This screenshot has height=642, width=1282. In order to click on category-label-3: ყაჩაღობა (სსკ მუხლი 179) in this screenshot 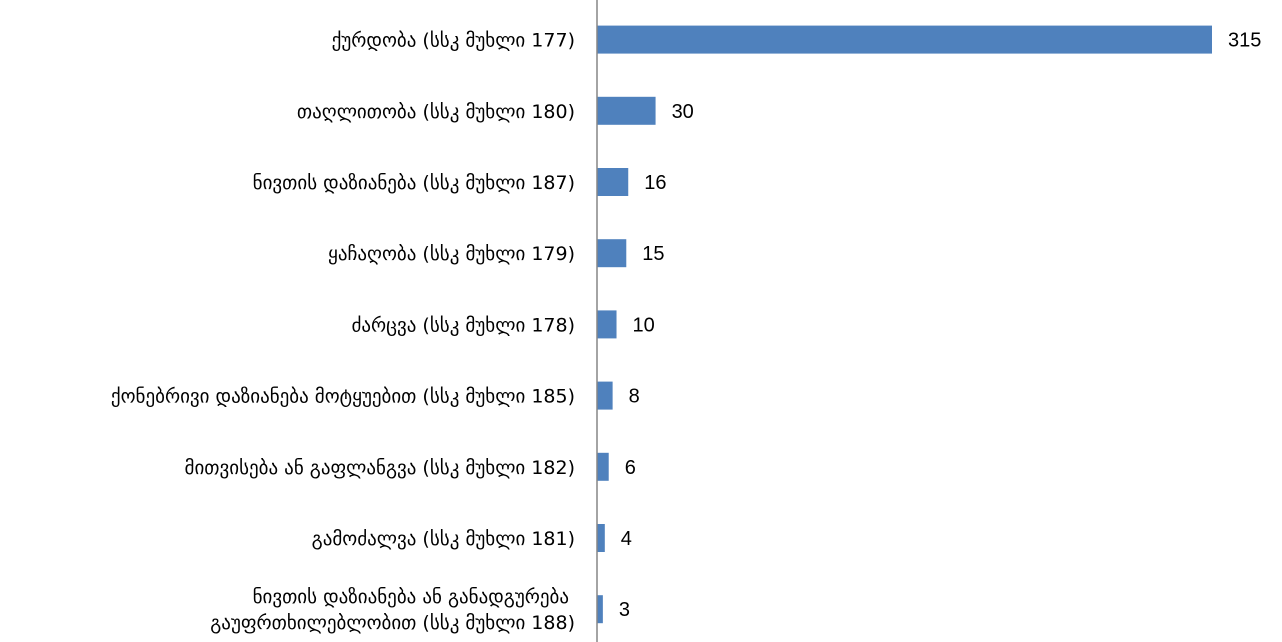, I will do `click(451, 254)`.